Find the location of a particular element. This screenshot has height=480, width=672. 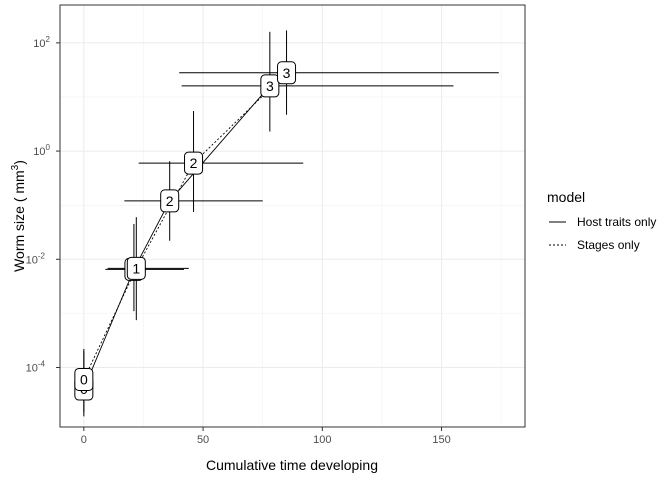

x-axis-title: Cumulative time developing is located at coordinates (292, 465).